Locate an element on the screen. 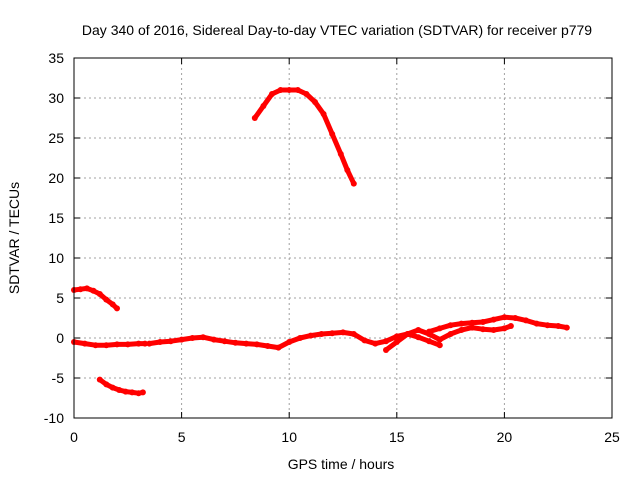  x-tick-label: 20 is located at coordinates (505, 437).